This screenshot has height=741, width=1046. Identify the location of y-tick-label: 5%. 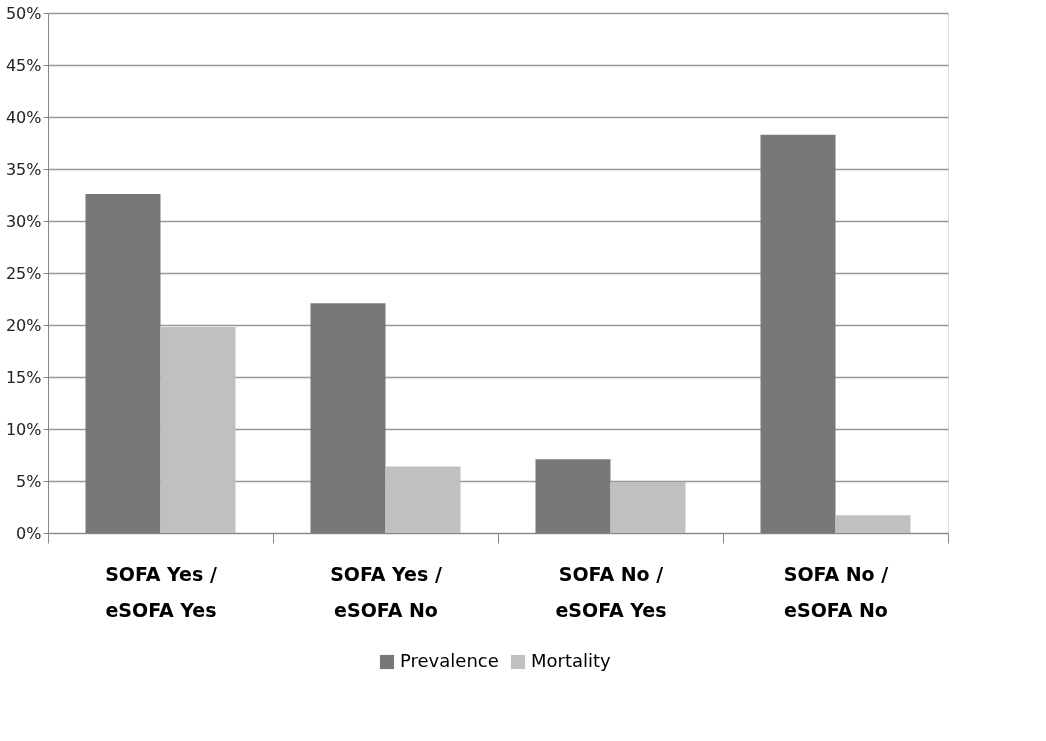
(29, 481).